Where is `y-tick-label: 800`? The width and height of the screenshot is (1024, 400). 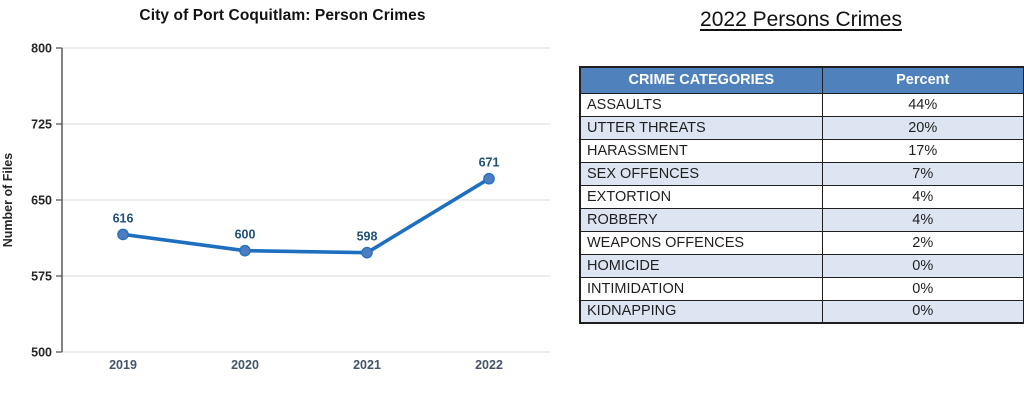 y-tick-label: 800 is located at coordinates (41, 49).